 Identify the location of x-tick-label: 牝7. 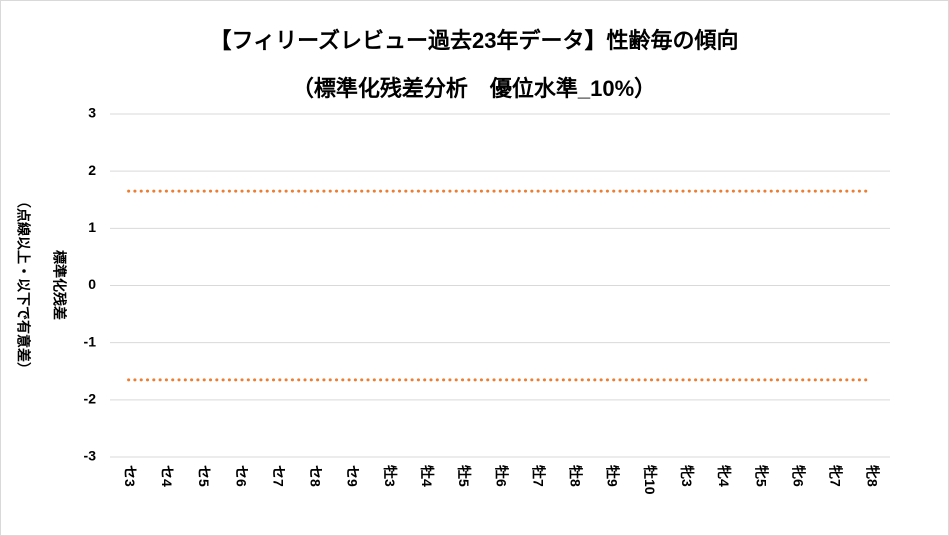
(836, 476).